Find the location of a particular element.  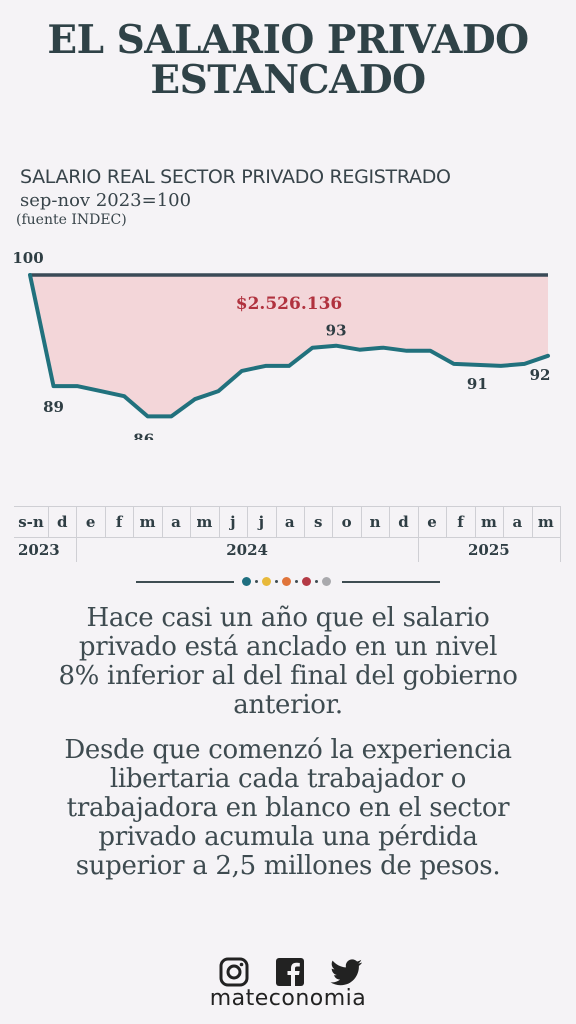

data-label: 89 is located at coordinates (53, 407).